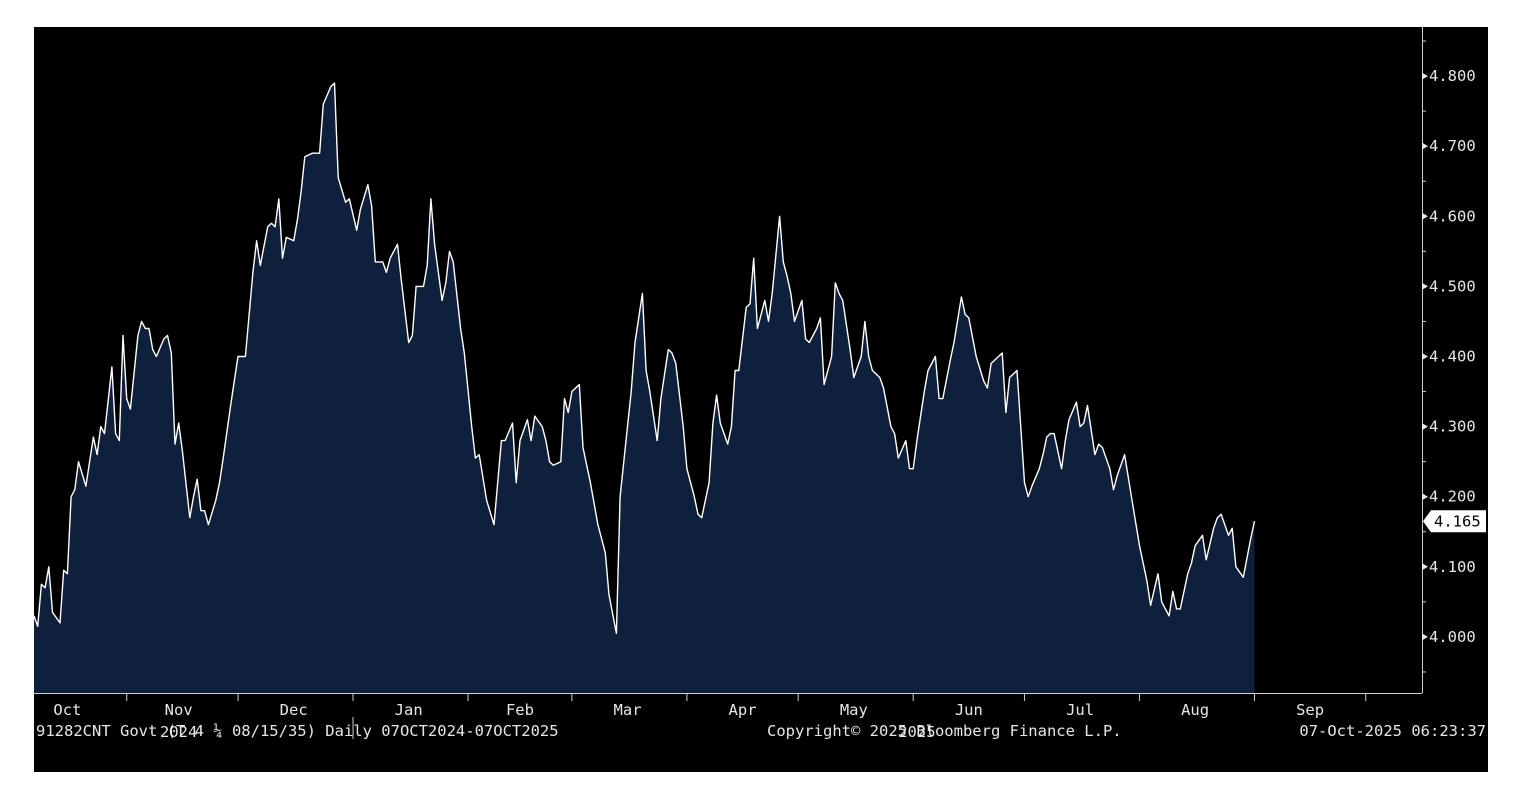  What do you see at coordinates (1457, 522) in the screenshot?
I see `last-value-label: 4.165` at bounding box center [1457, 522].